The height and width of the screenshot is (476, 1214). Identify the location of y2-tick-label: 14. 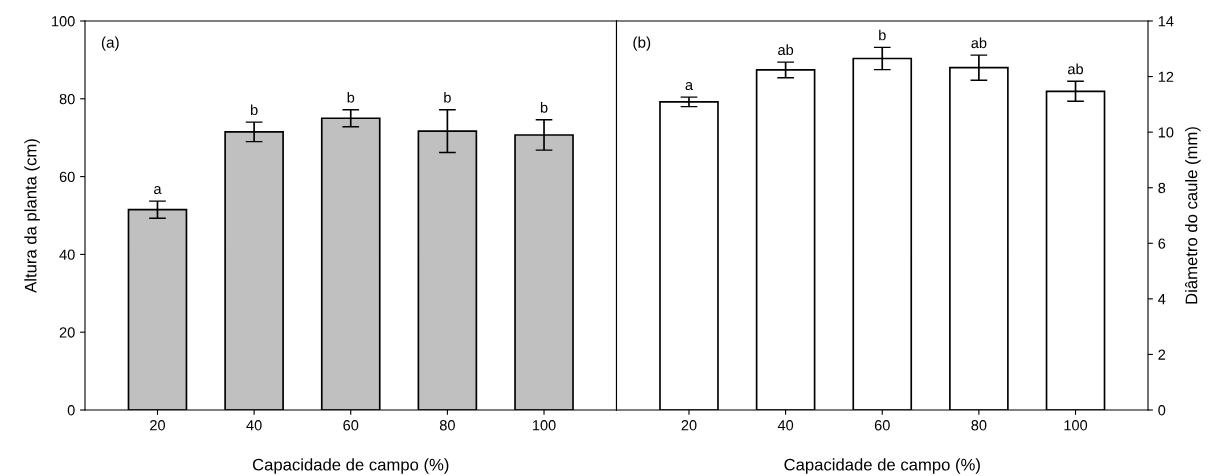
(1166, 21).